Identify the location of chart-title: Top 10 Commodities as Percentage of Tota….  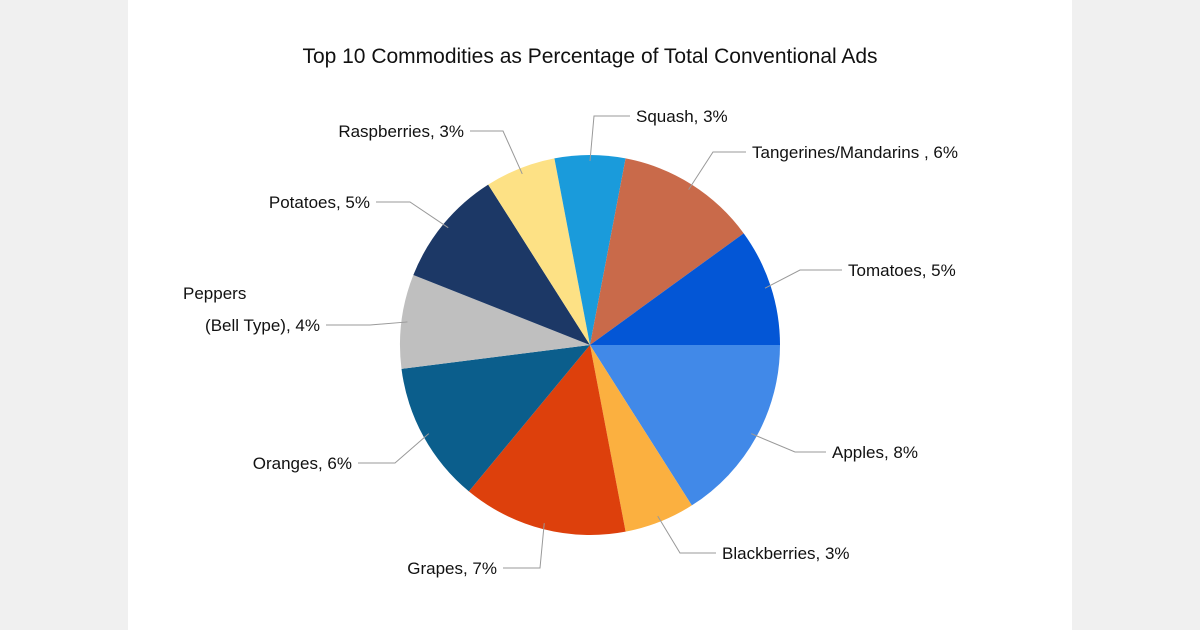
(589, 56).